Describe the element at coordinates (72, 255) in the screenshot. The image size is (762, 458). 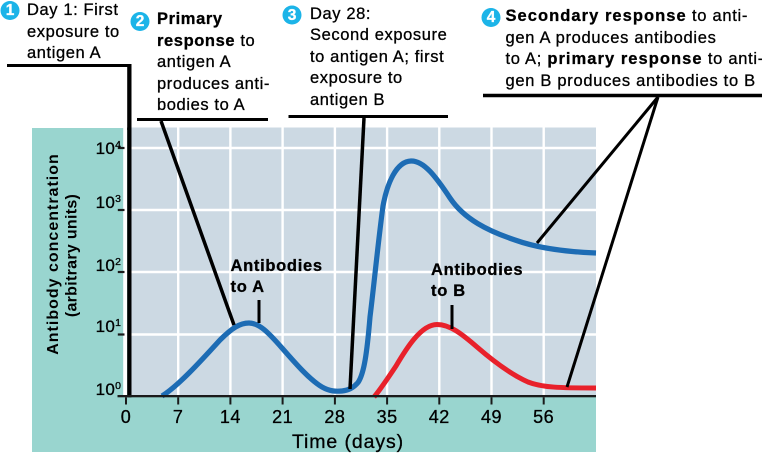
I see `svg-text: (arbitrary units)` at that location.